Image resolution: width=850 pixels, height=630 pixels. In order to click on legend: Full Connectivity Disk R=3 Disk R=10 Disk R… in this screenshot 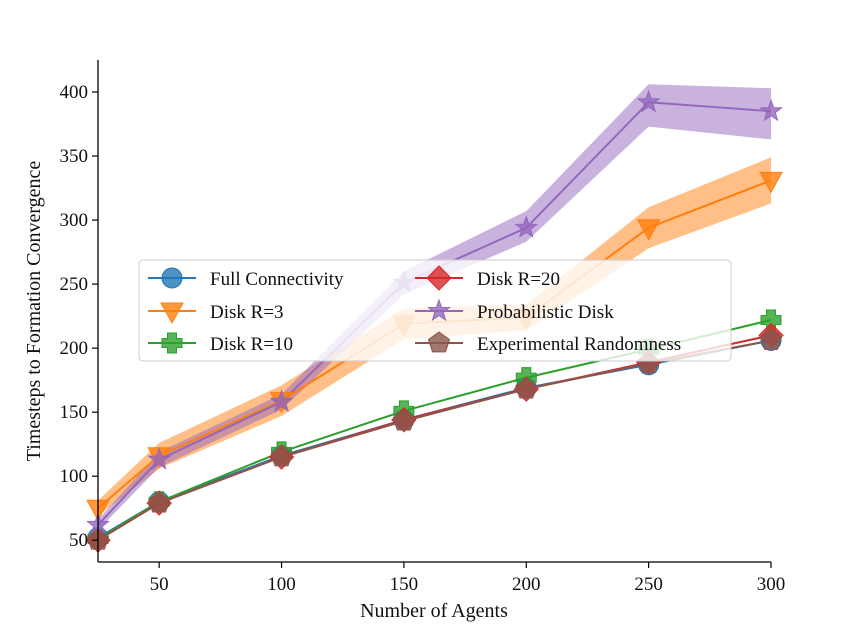, I will do `click(435, 310)`.